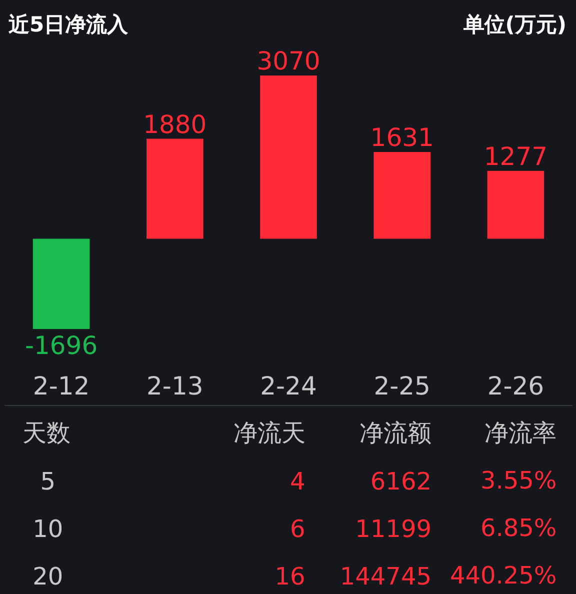 Image resolution: width=576 pixels, height=594 pixels. Describe the element at coordinates (61, 345) in the screenshot. I see `data-label: -1696` at that location.